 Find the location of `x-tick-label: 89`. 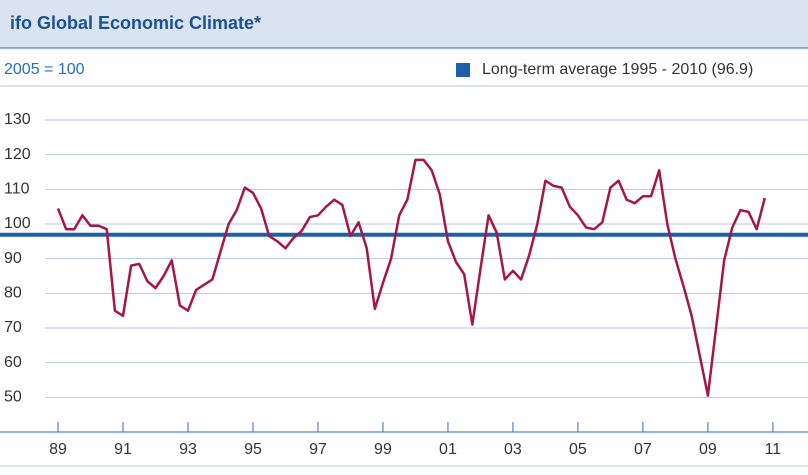

x-tick-label: 89 is located at coordinates (58, 449).